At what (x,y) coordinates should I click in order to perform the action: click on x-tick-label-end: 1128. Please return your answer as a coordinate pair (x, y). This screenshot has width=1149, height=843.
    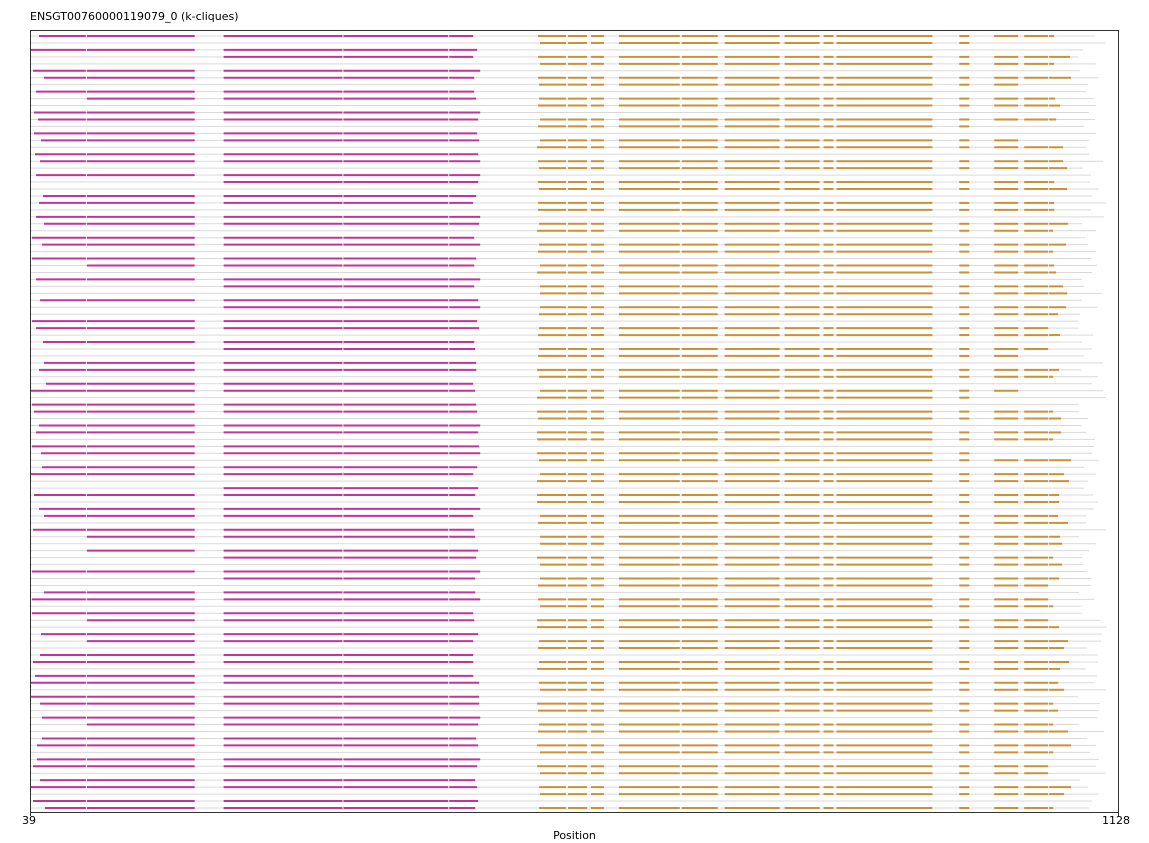
    Looking at the image, I should click on (1116, 820).